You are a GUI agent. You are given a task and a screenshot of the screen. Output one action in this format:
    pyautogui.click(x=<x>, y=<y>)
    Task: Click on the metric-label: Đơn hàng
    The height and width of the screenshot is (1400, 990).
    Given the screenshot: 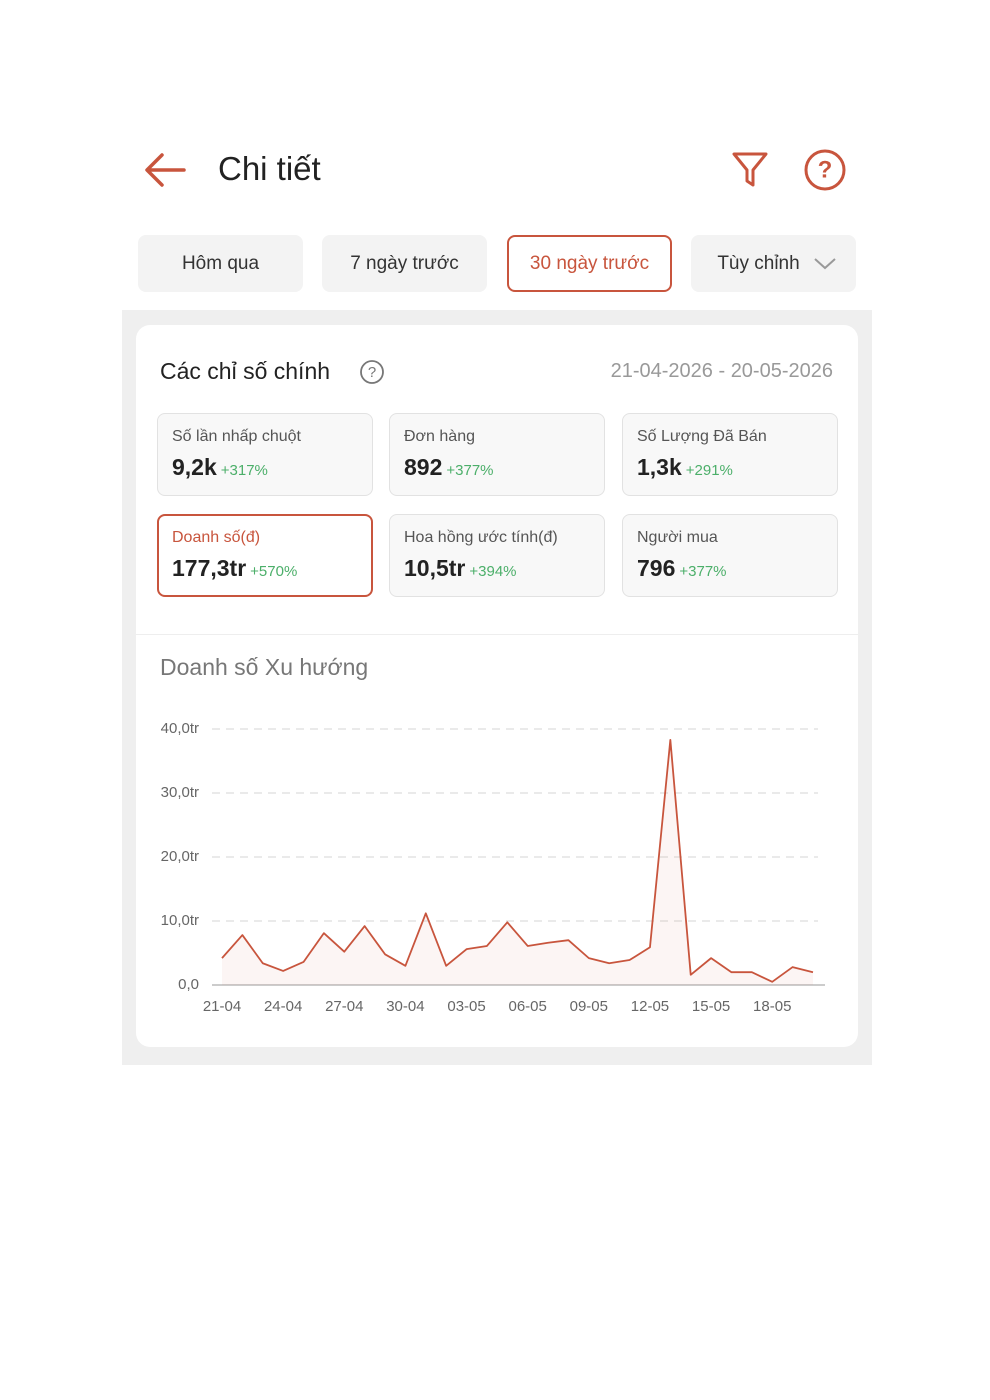 What is the action you would take?
    pyautogui.click(x=439, y=436)
    